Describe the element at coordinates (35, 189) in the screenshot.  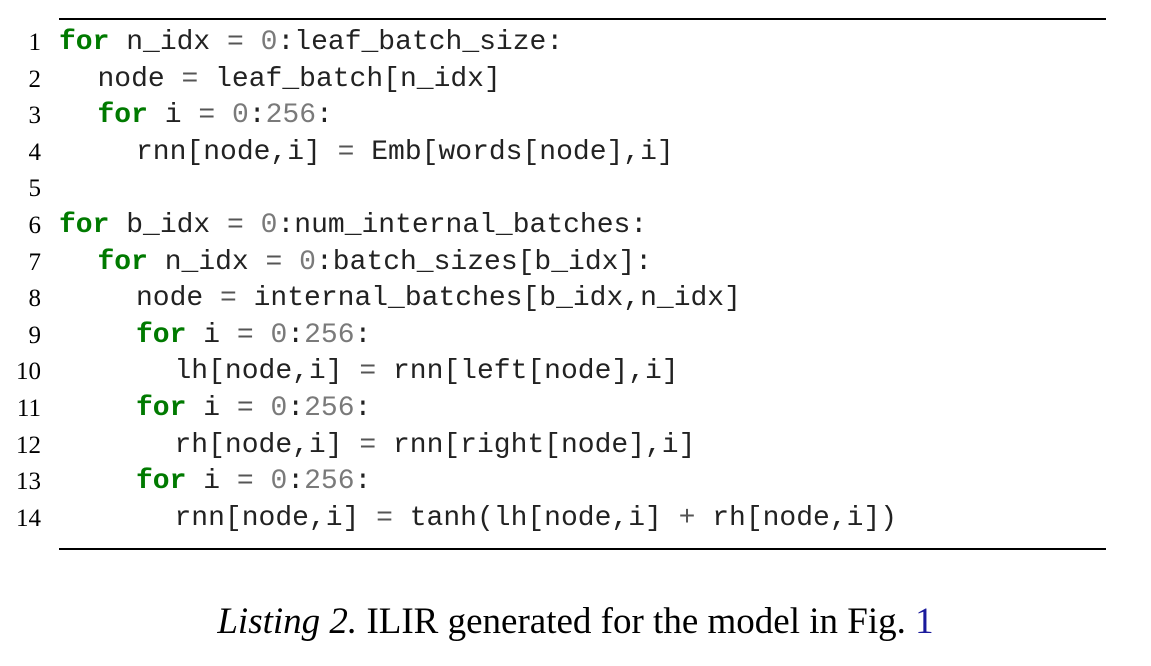
I see `line-number: 5` at that location.